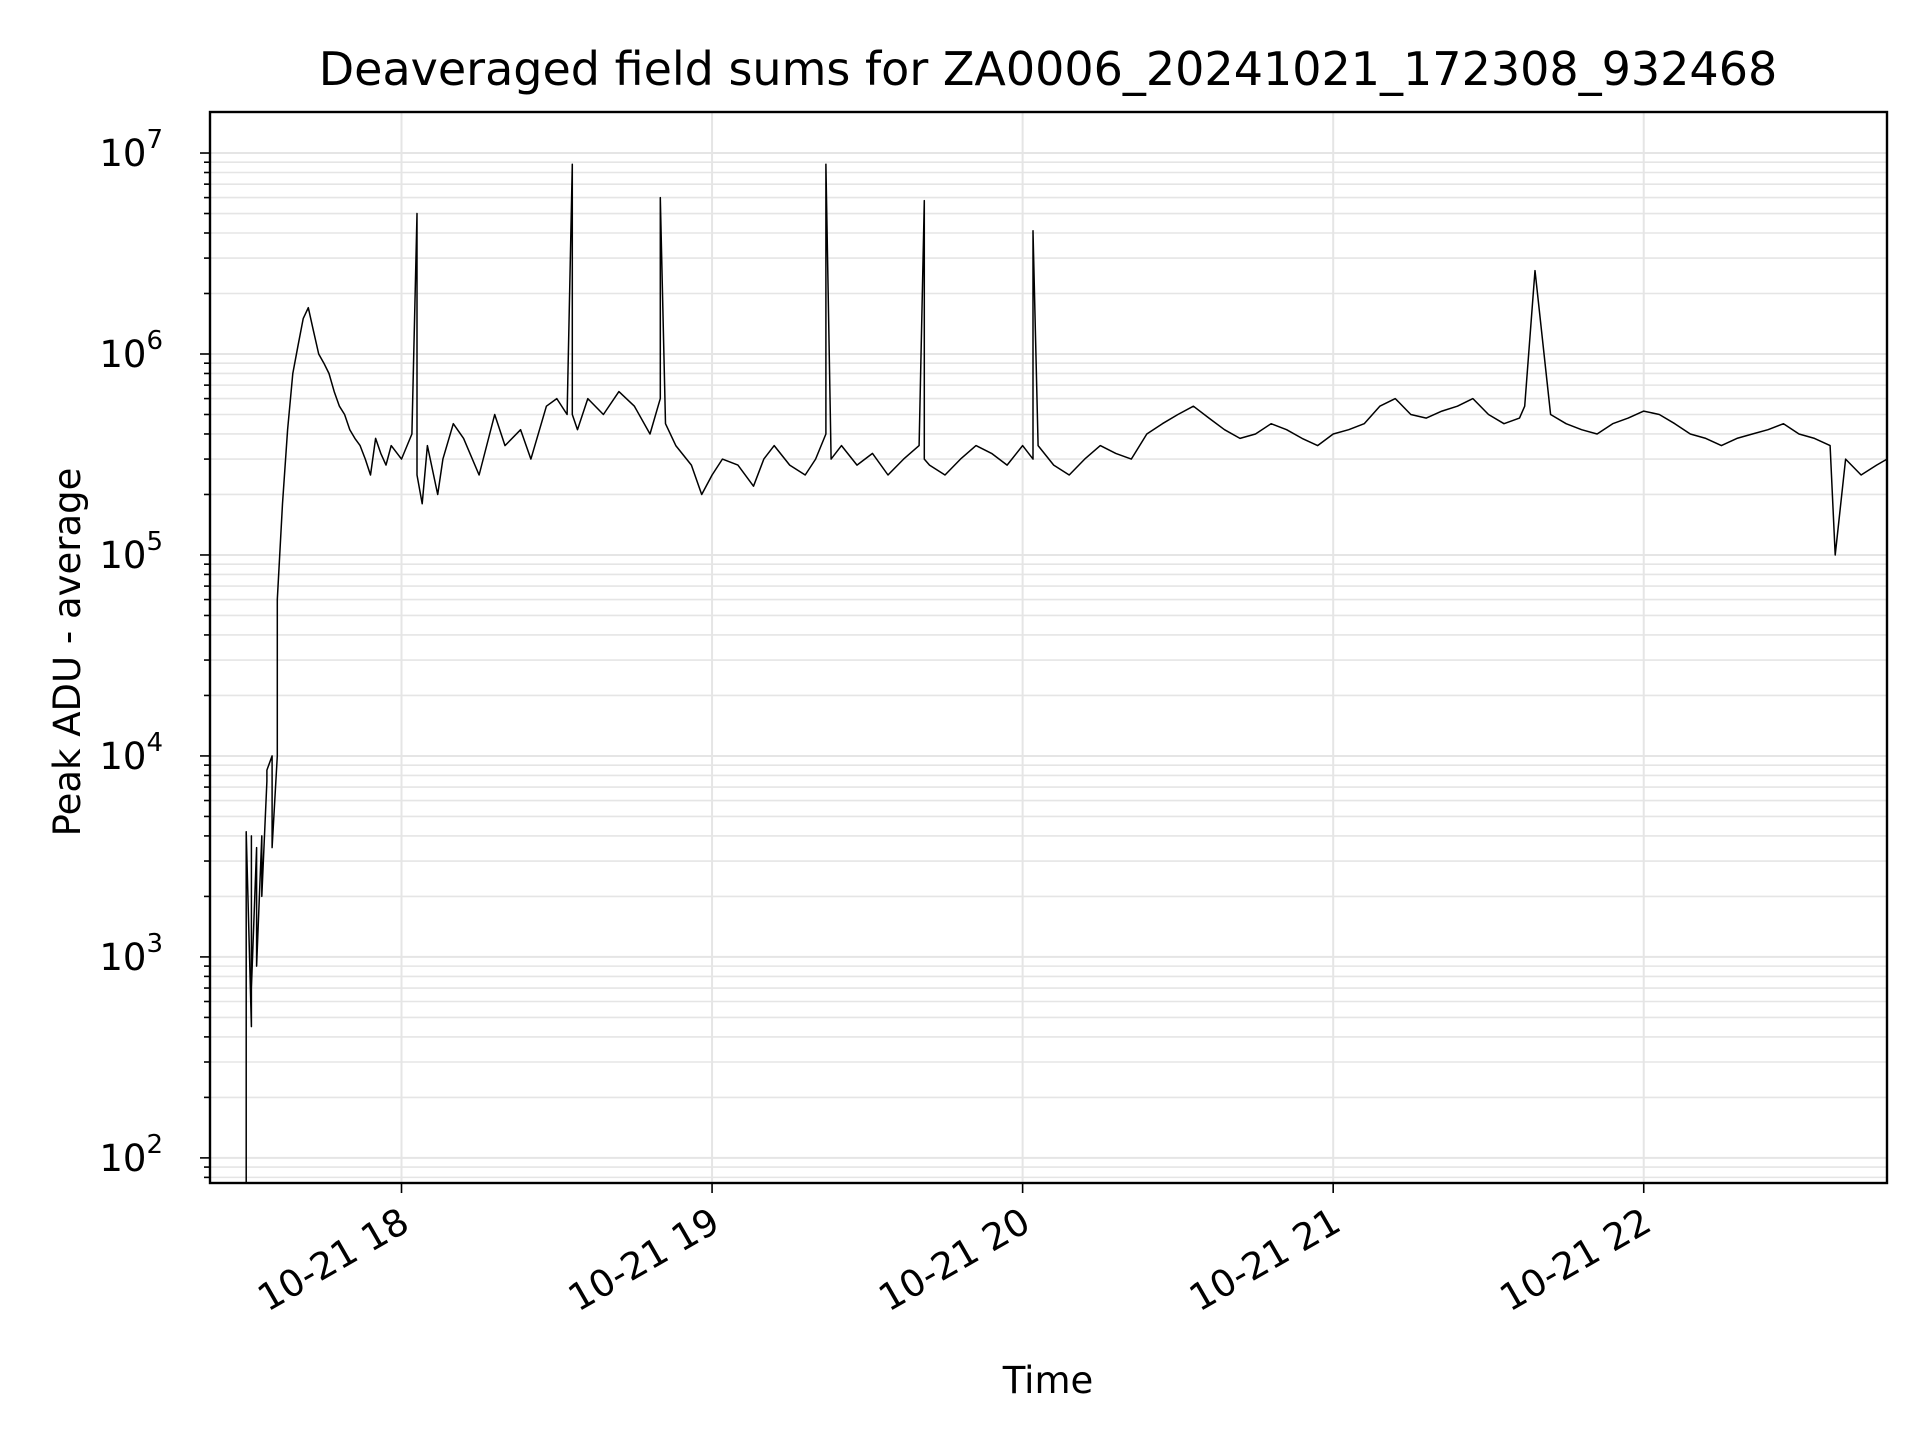  What do you see at coordinates (154, 542) in the screenshot?
I see `y-tick-exponent: 5` at bounding box center [154, 542].